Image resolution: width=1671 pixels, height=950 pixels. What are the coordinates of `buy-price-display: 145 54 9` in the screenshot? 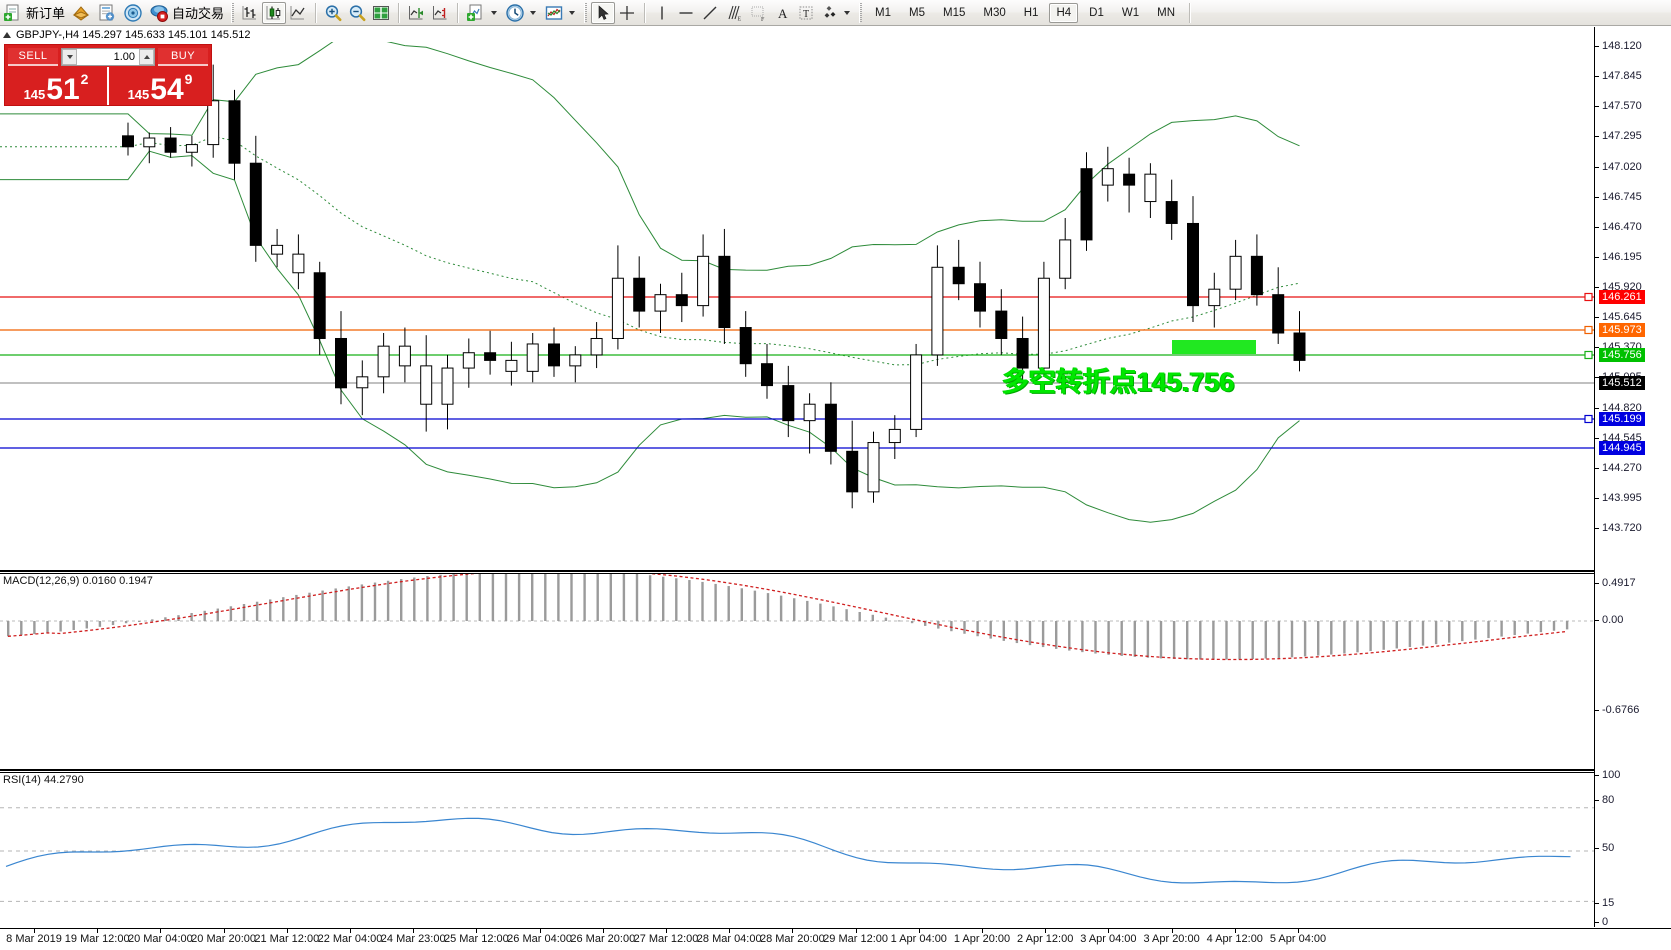 It's located at (159, 86).